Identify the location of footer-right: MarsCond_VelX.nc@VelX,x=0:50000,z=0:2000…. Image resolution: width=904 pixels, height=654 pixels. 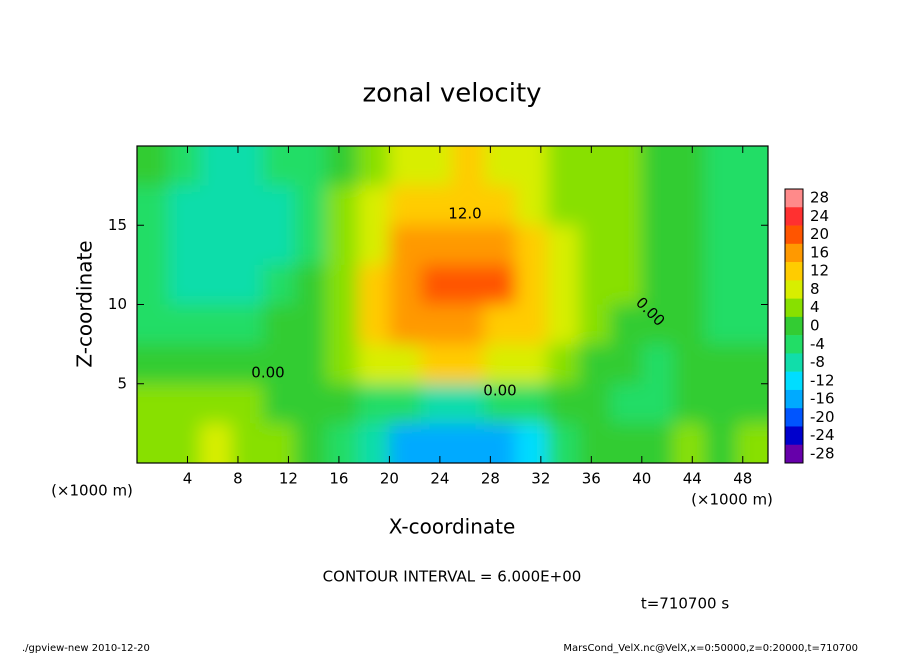
(710, 648).